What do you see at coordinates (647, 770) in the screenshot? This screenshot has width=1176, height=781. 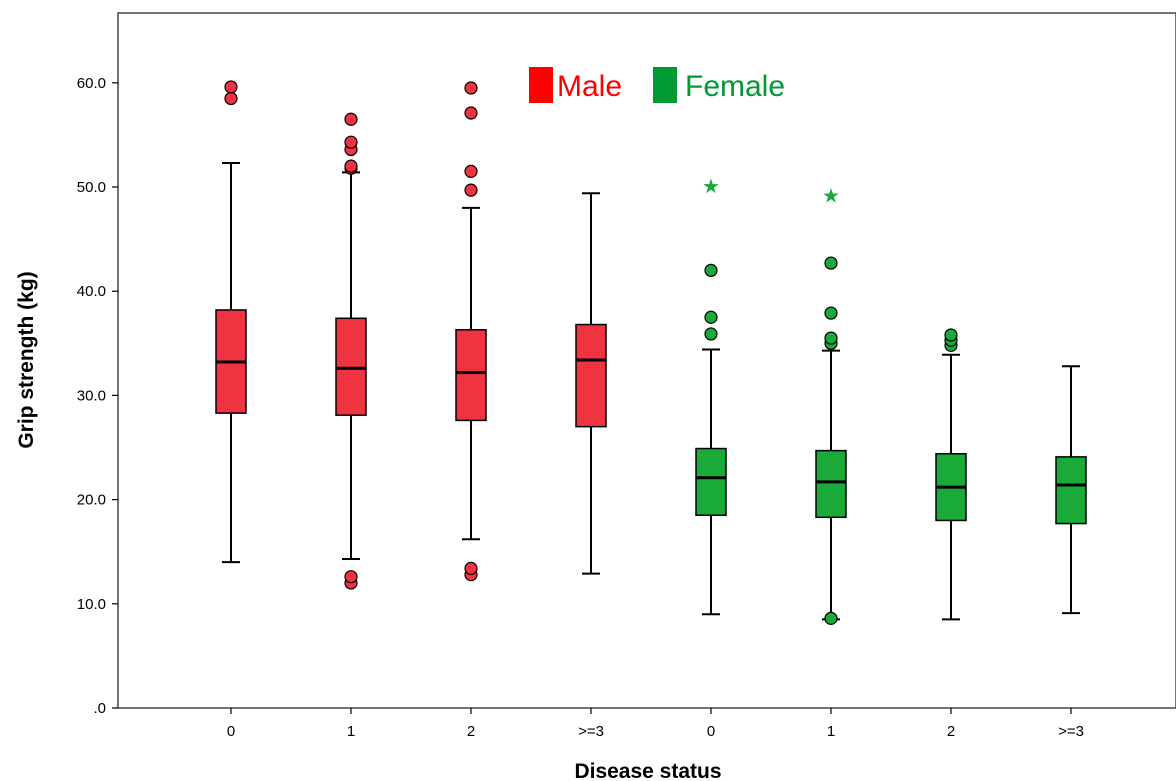 I see `x-axis-title: Disease status` at bounding box center [647, 770].